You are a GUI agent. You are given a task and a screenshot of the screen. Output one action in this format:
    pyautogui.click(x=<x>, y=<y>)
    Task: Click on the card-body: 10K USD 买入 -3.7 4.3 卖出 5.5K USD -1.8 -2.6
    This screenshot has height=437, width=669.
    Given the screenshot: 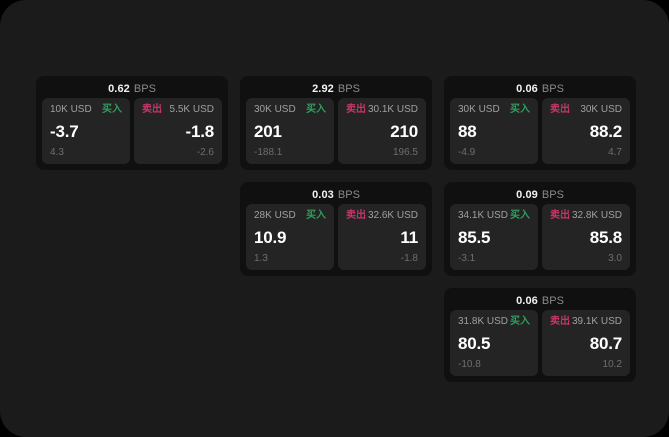 What is the action you would take?
    pyautogui.click(x=132, y=131)
    